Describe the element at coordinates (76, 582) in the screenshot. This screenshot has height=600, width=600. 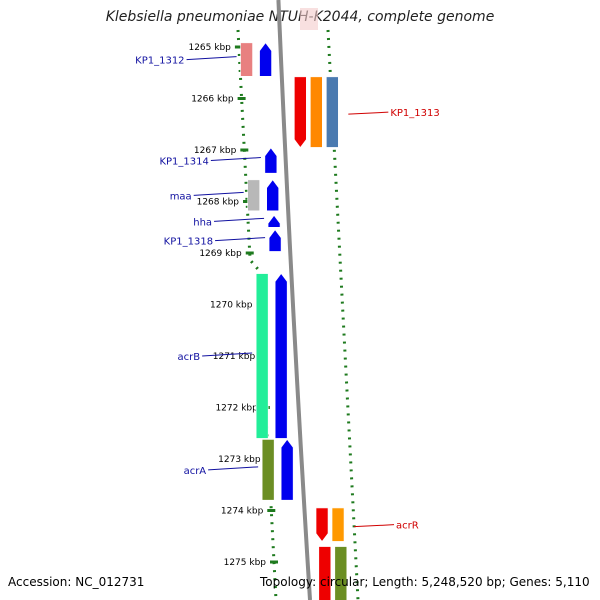
I see `accession-text: Accession: NC_012731` at that location.